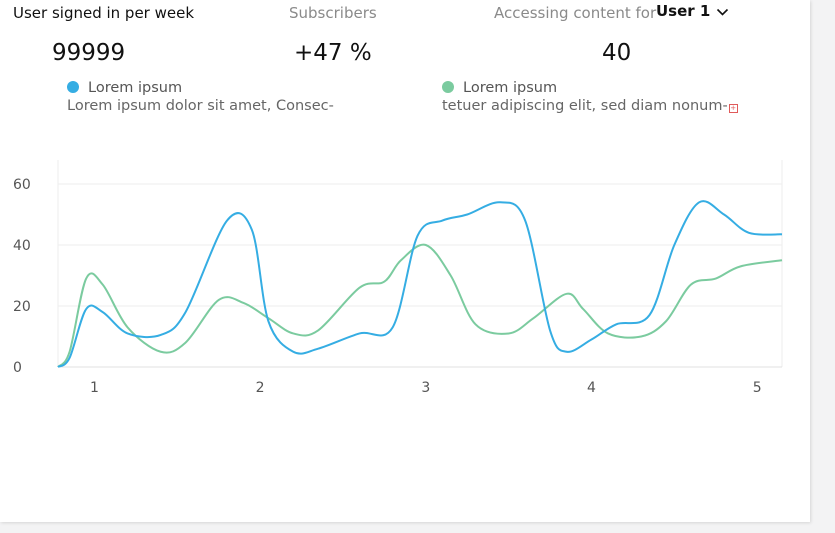 Image resolution: width=835 pixels, height=533 pixels. I want to click on x-tick-label: 4, so click(591, 388).